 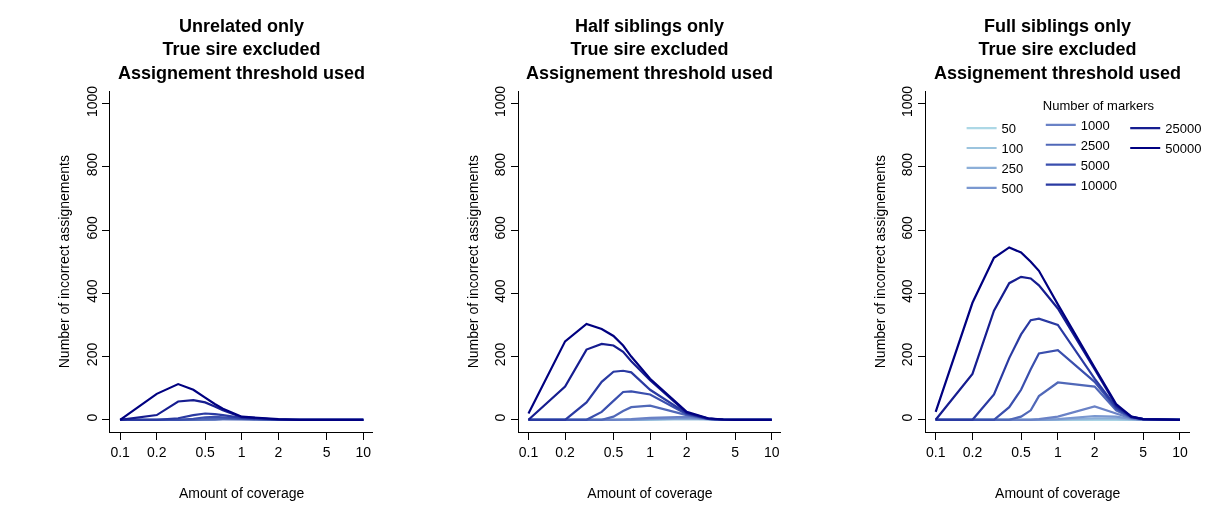 What do you see at coordinates (1183, 129) in the screenshot?
I see `legend-label: 25000` at bounding box center [1183, 129].